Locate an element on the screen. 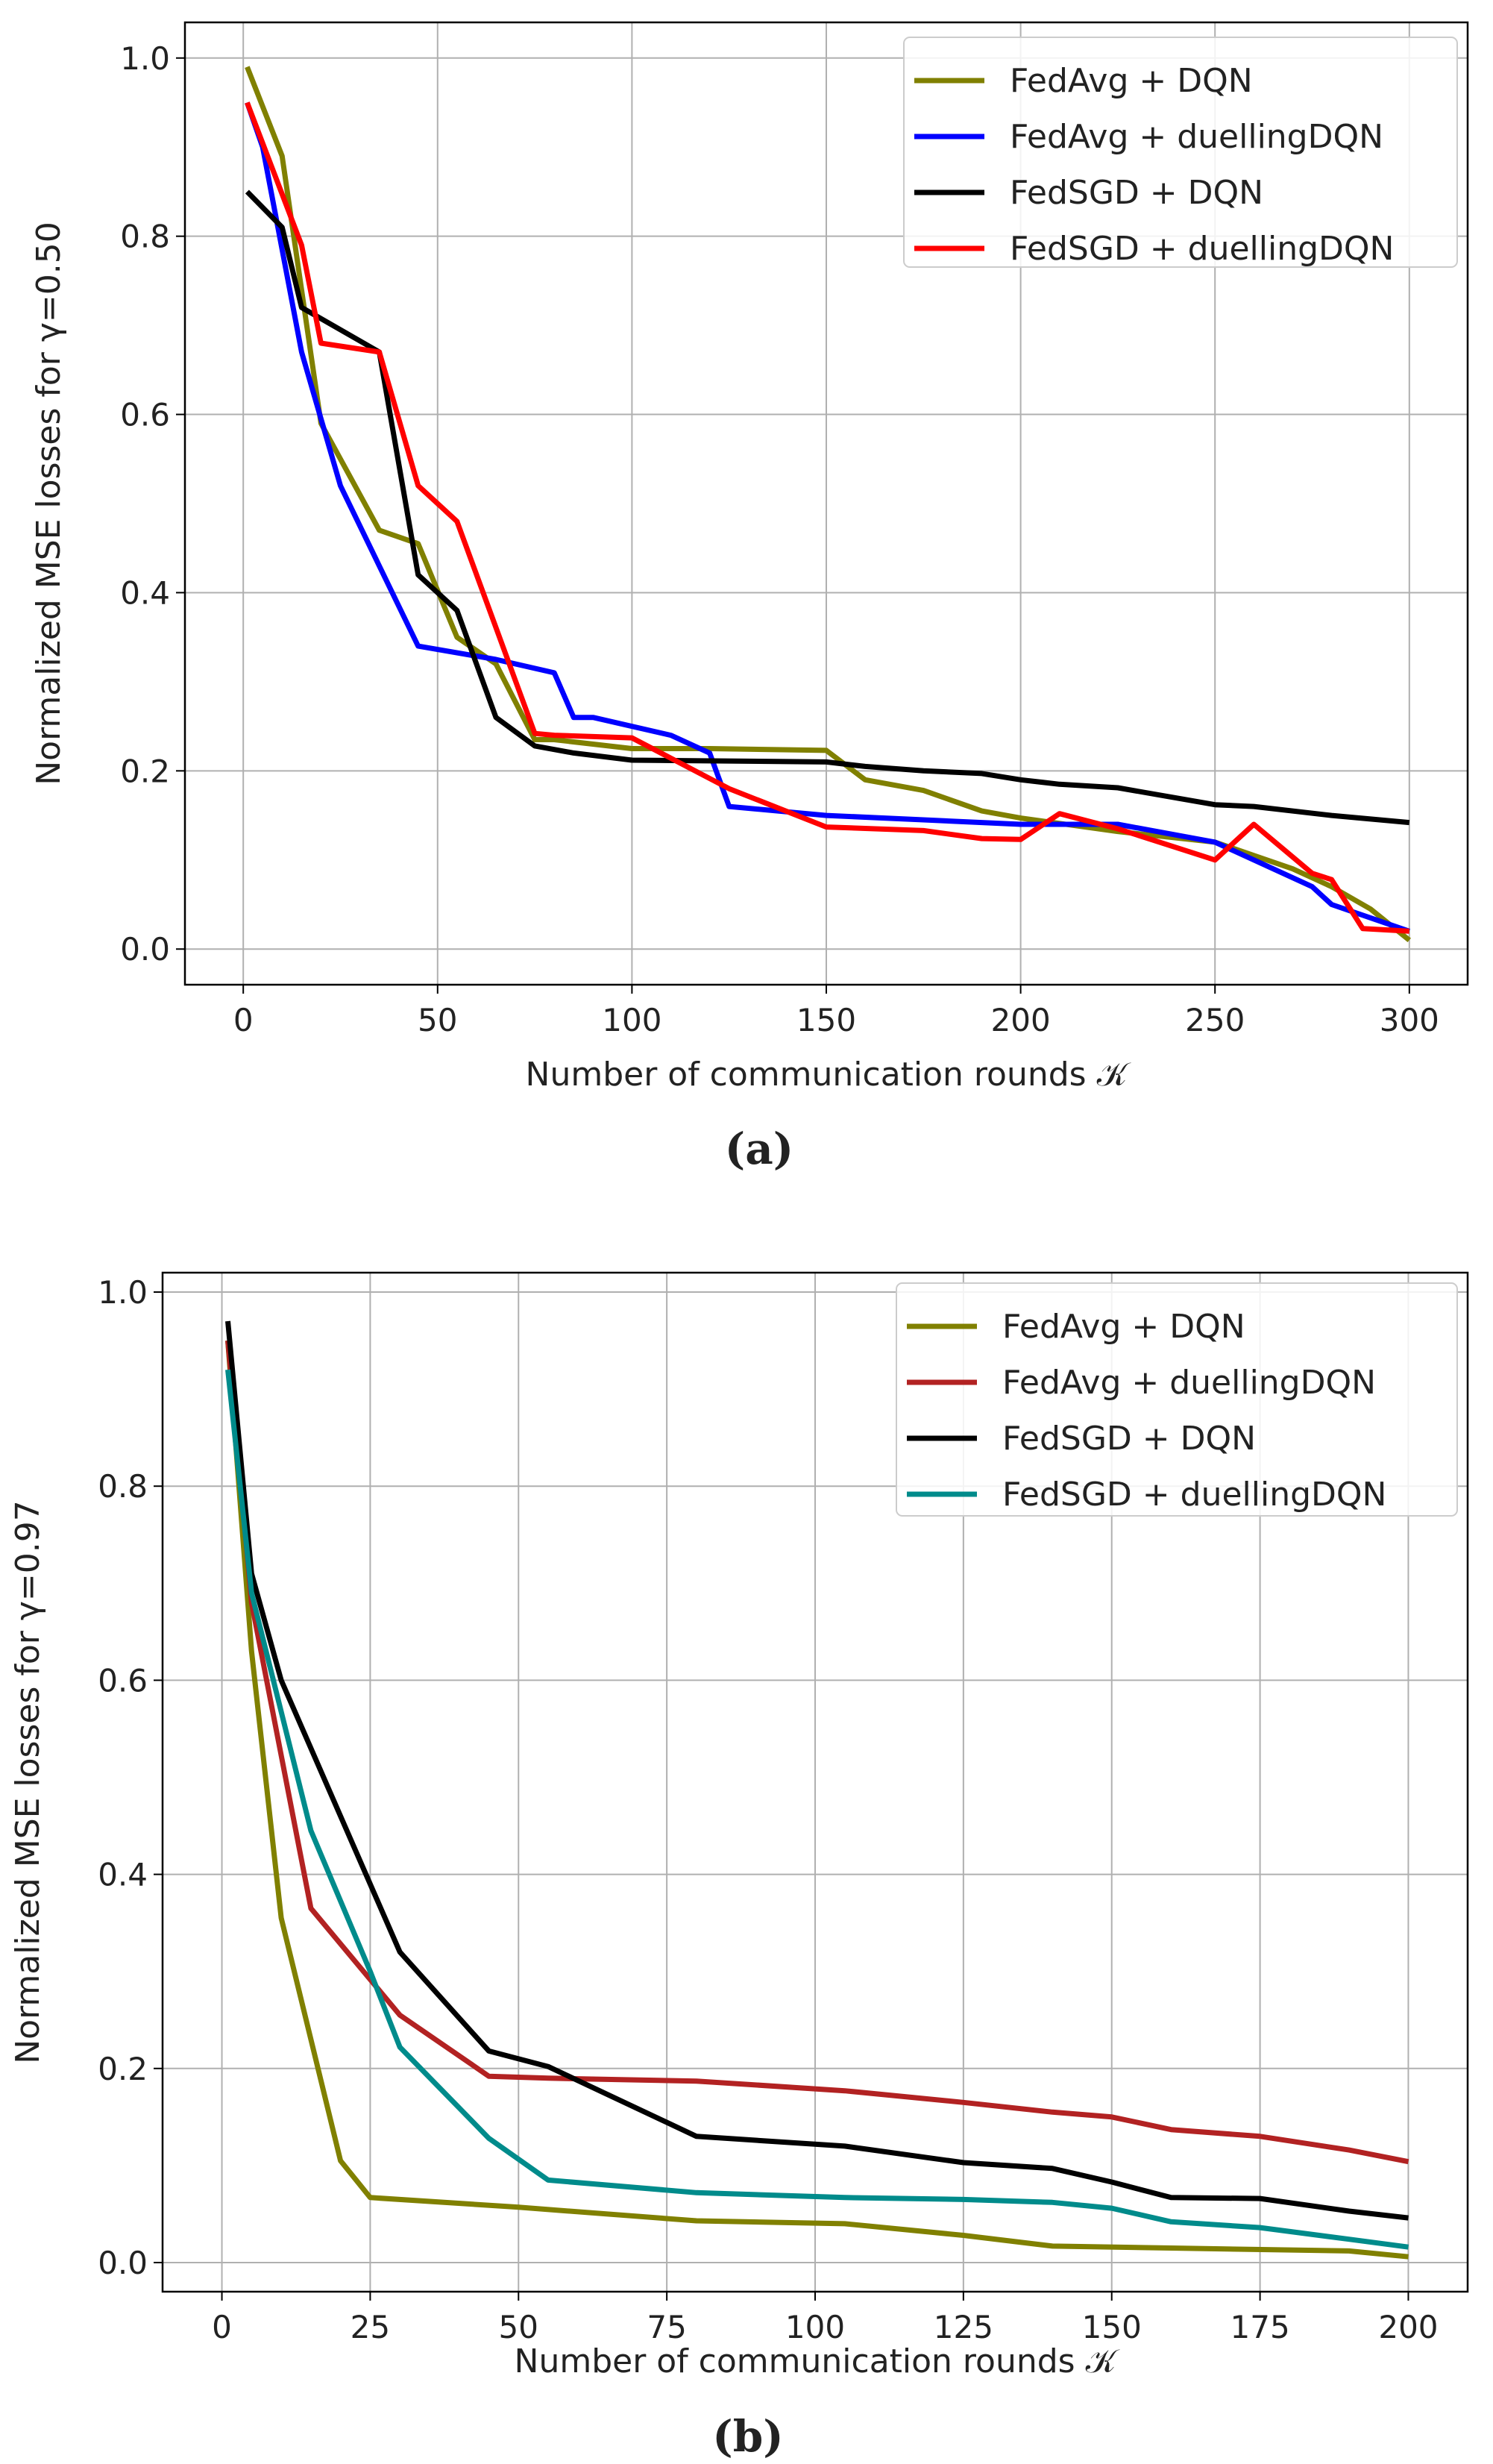 This screenshot has width=1493, height=2464. y-axis-label: Normalized MSE losses for γ=0.50 is located at coordinates (49, 504).